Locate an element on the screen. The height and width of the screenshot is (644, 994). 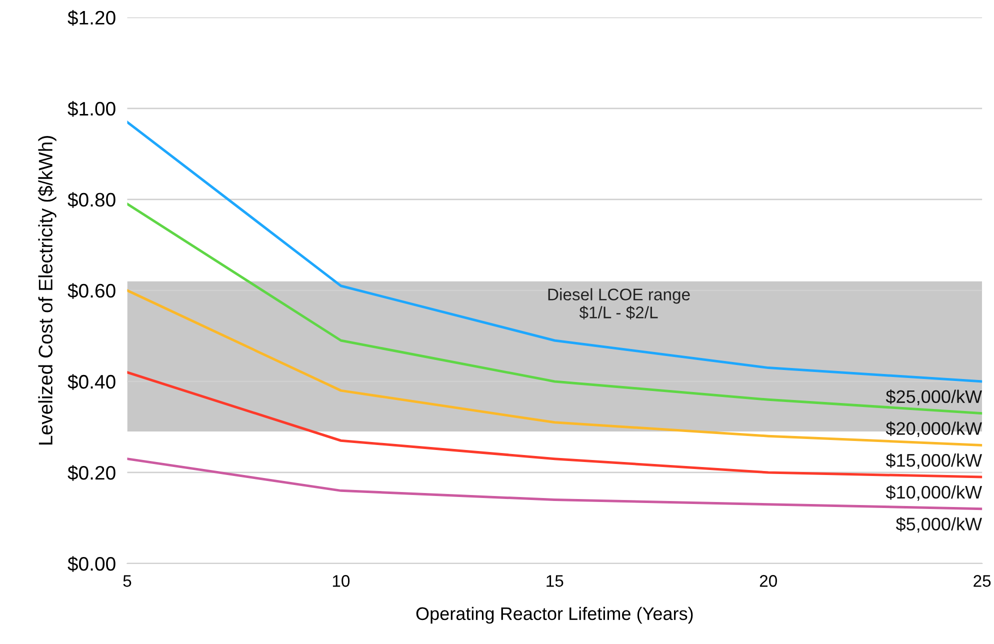
series-label: $5,000/kW is located at coordinates (939, 524).